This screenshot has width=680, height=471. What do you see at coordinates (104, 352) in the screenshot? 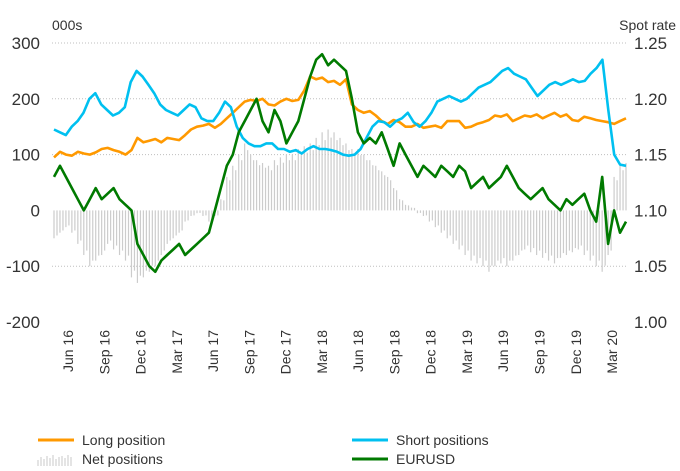
I see `x-tick-label: Sep 16` at bounding box center [104, 352].